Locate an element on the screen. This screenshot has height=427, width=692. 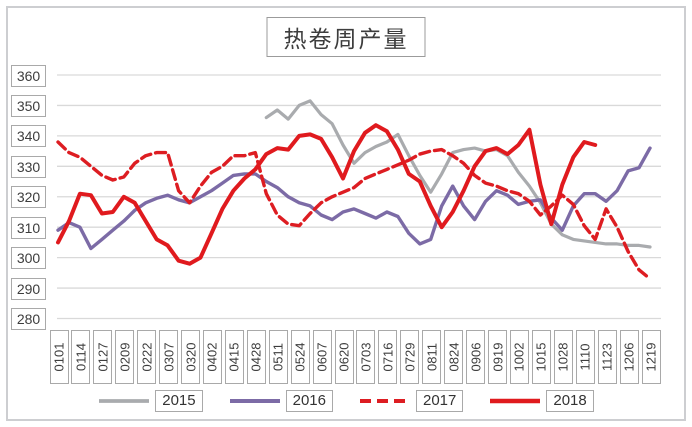
x-tick-label: 1206 is located at coordinates (629, 357).